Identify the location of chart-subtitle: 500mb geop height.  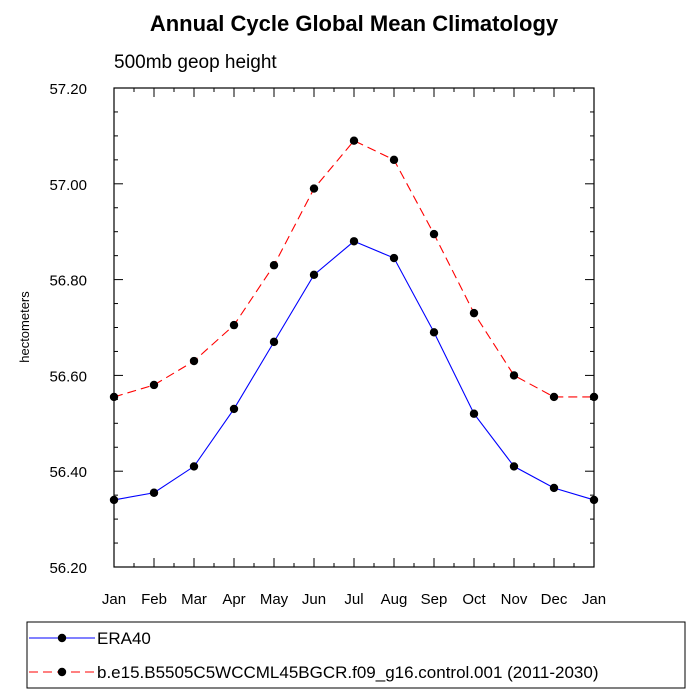
(195, 62).